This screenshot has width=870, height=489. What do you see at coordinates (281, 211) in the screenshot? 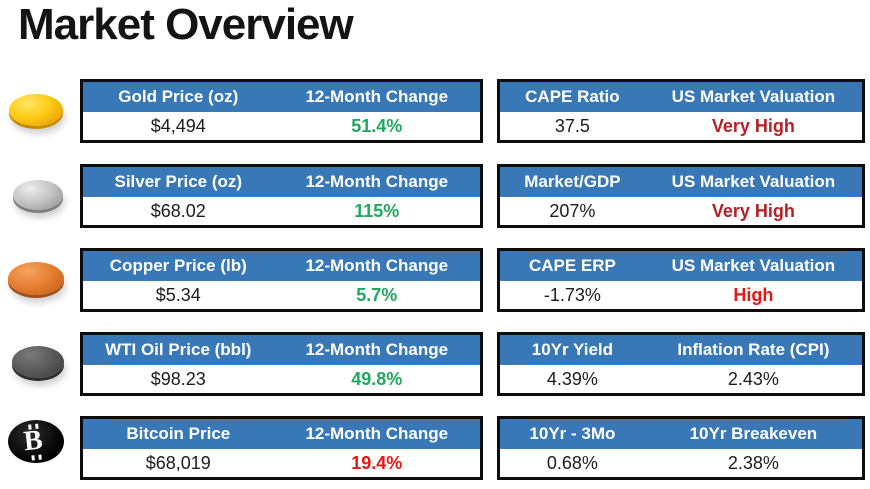
I see `card-value-row: $68.02 115%` at bounding box center [281, 211].